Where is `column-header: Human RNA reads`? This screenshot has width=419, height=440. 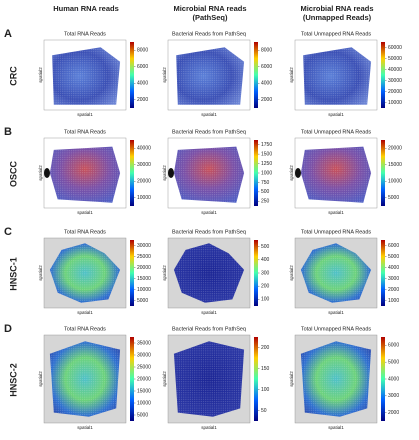
column-header: Human RNA reads is located at coordinates (86, 8).